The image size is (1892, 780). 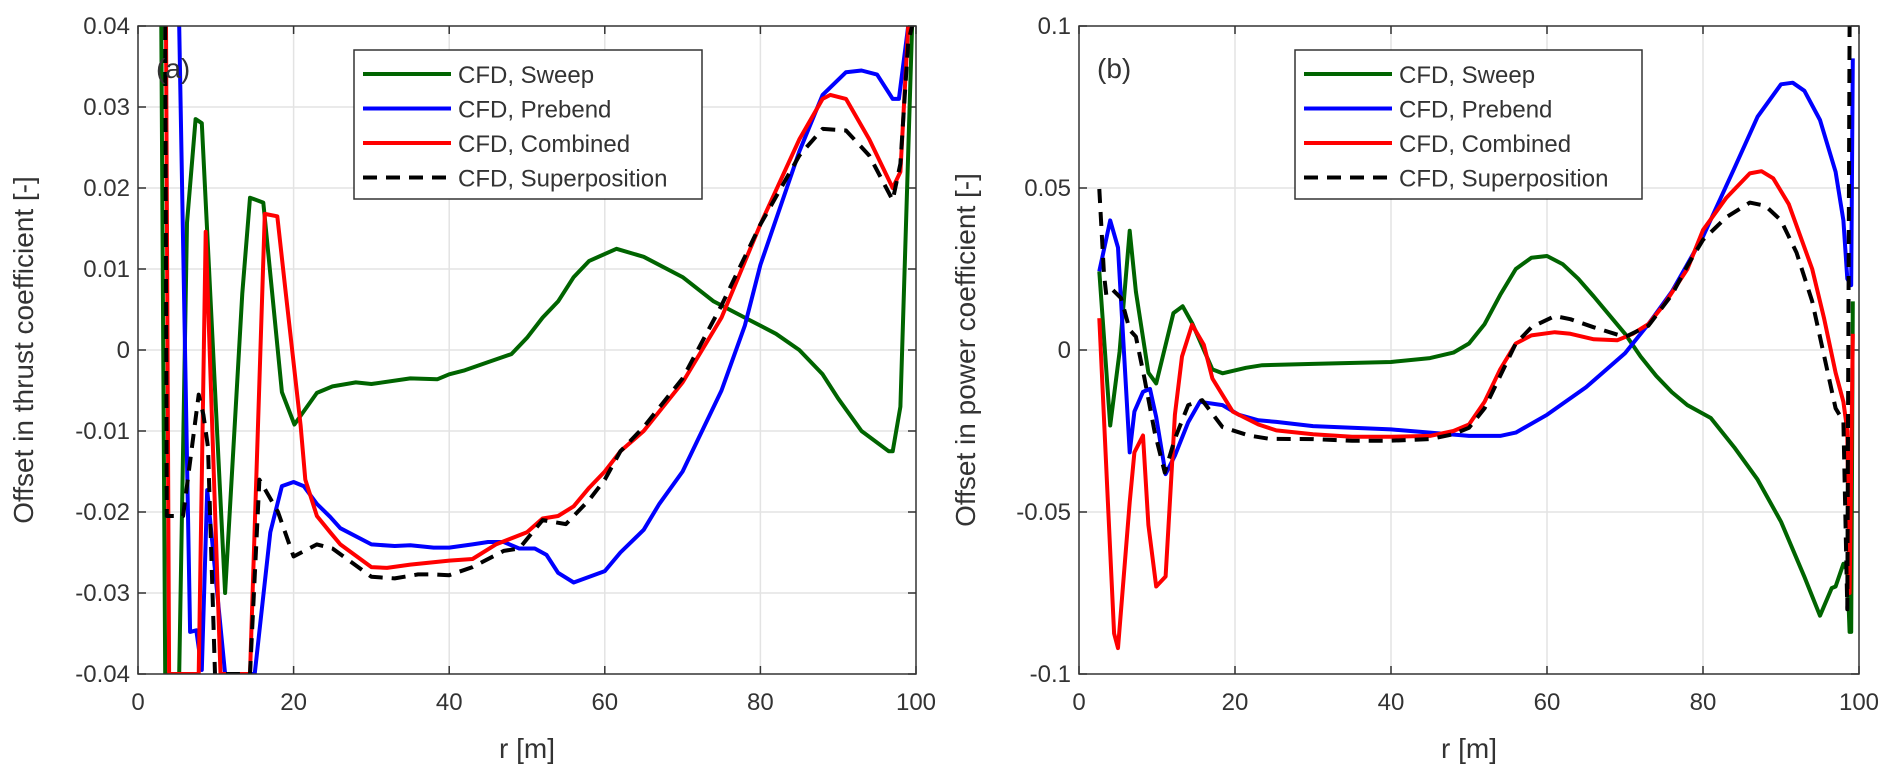 I want to click on panel-label: (a), so click(x=173, y=68).